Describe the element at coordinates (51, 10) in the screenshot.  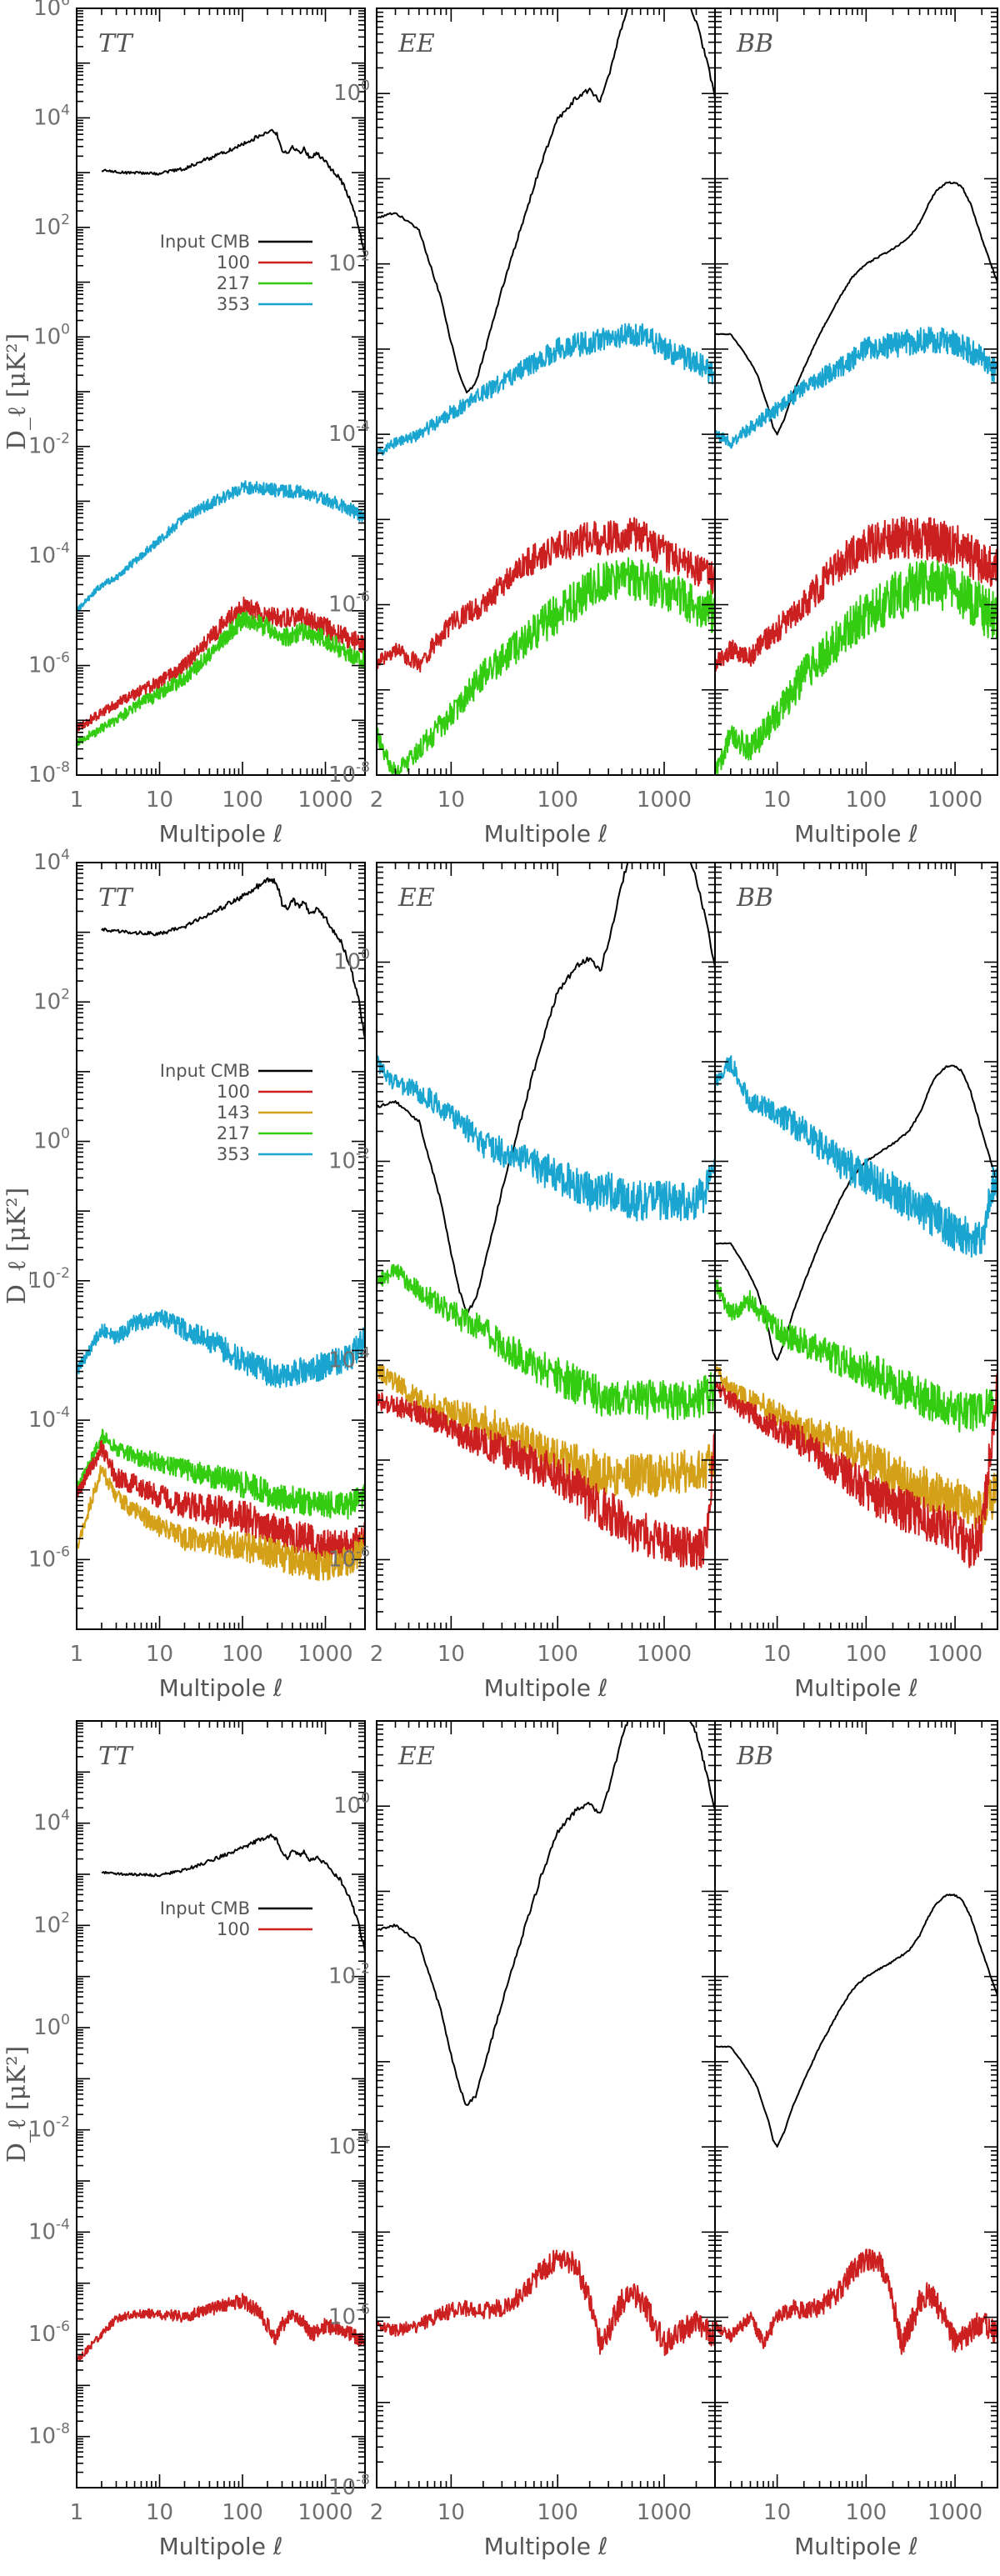
I see `y-tick-label: 106` at that location.